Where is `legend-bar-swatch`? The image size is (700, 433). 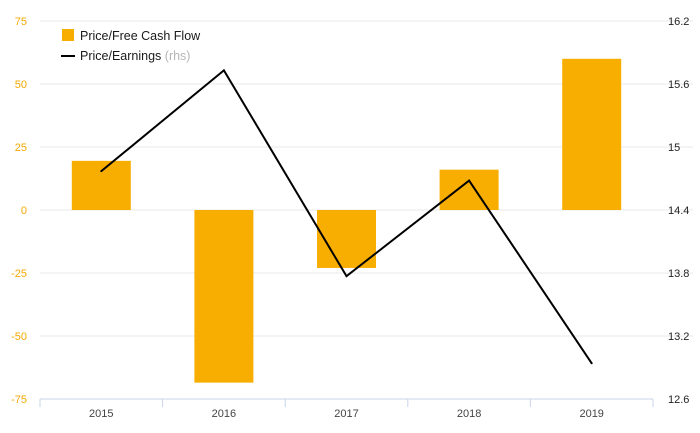 legend-bar-swatch is located at coordinates (68, 35).